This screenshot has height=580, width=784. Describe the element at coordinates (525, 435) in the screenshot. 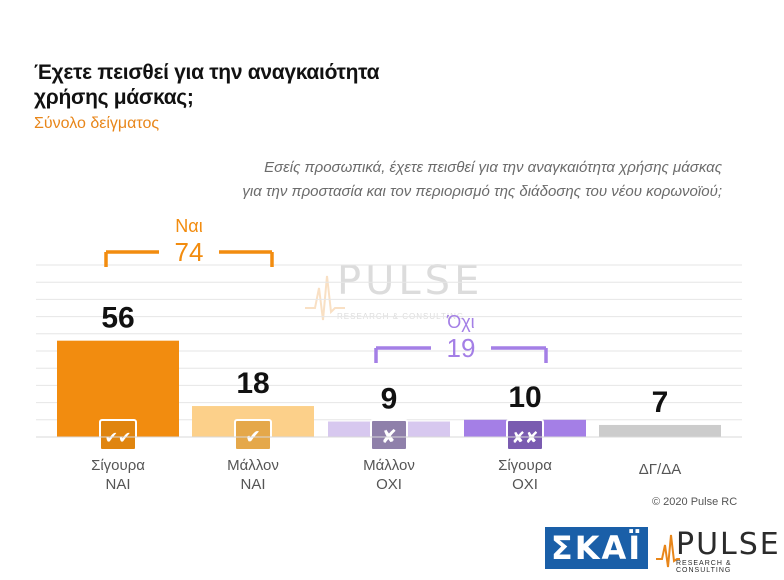

I see `double-cross-icon` at that location.